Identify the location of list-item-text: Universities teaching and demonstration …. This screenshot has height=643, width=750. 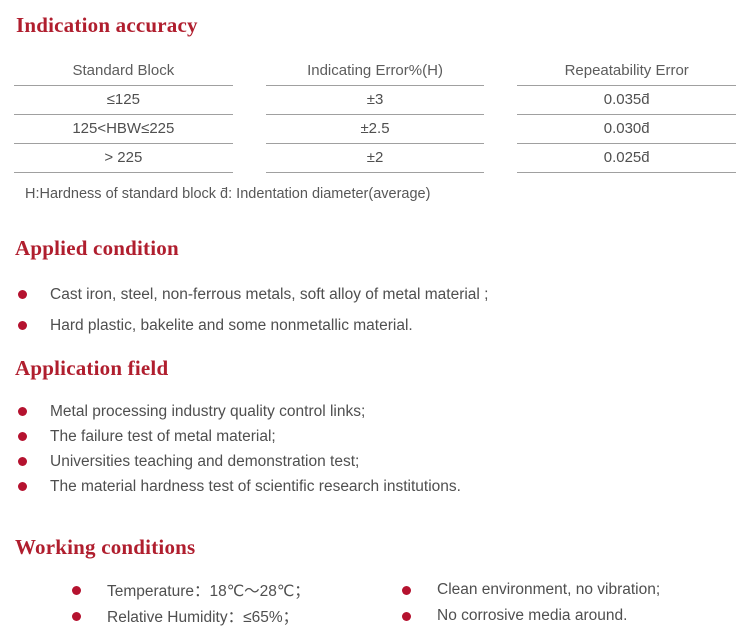
(205, 461).